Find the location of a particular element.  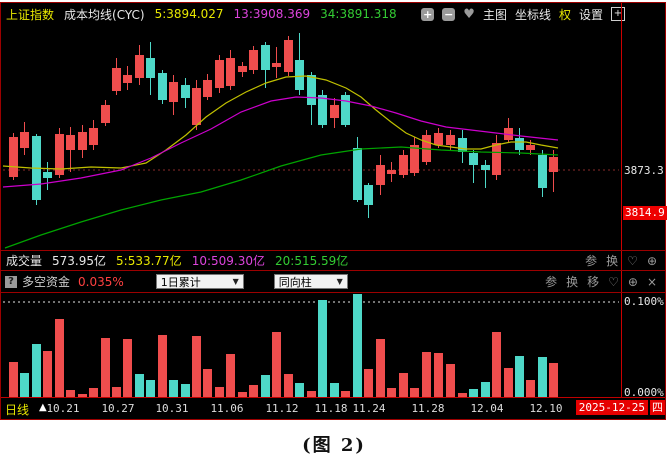

coordinate-line-button: 坐标线 is located at coordinates (532, 14).